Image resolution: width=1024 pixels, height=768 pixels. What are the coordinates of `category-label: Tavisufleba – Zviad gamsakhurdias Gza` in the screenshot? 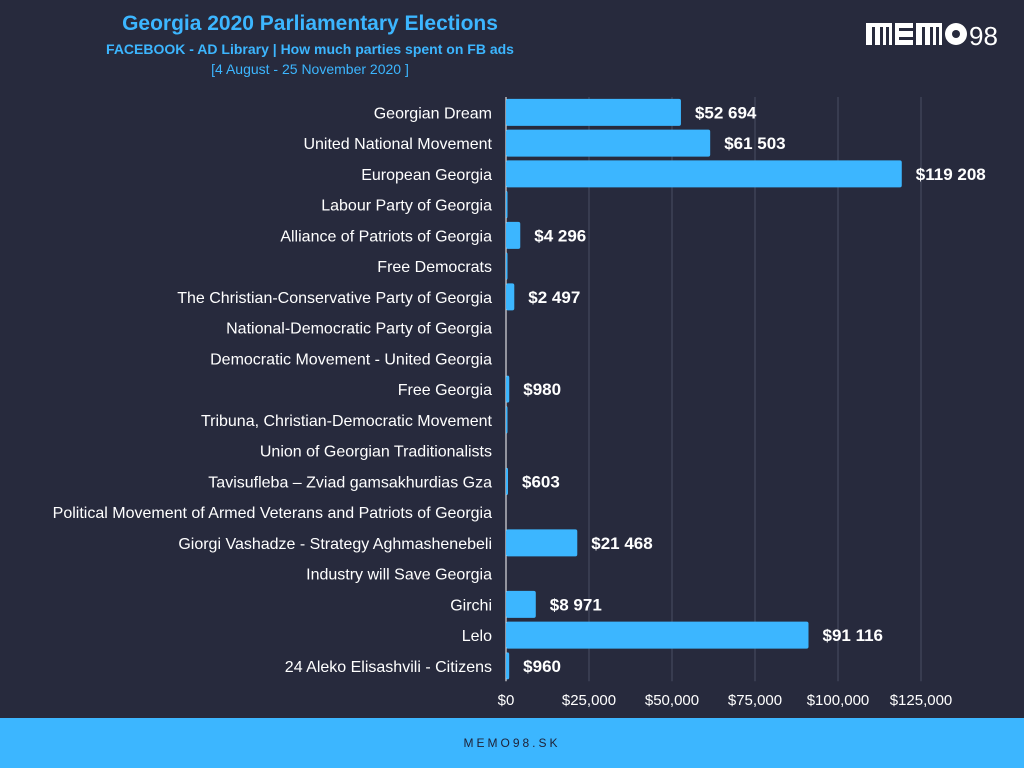 It's located at (350, 482).